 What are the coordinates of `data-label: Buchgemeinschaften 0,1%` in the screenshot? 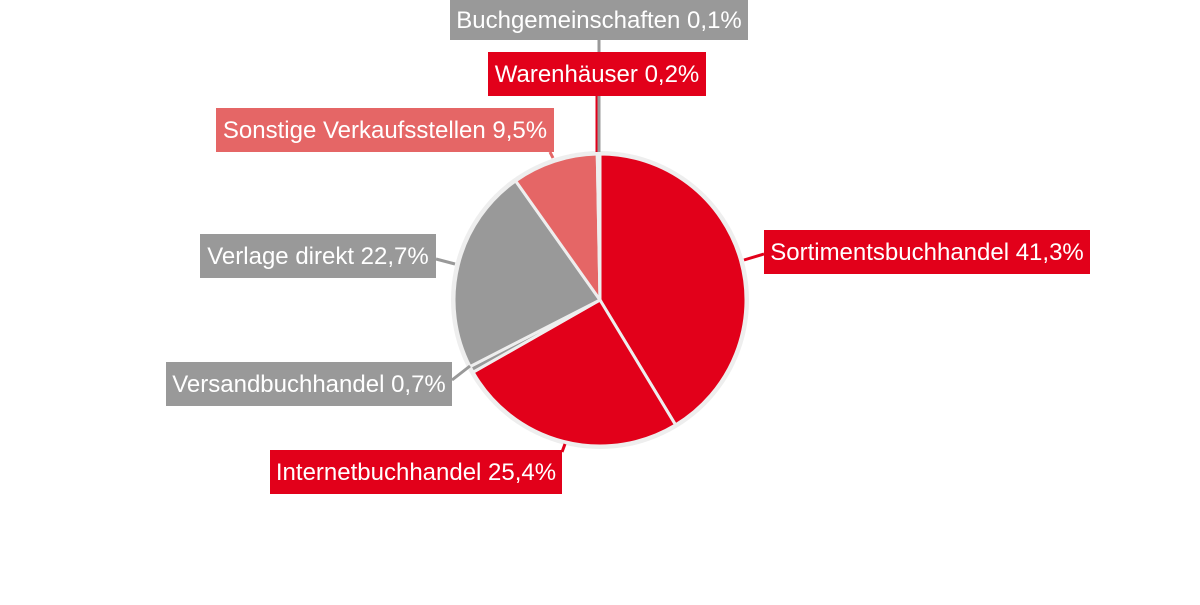 It's located at (599, 20).